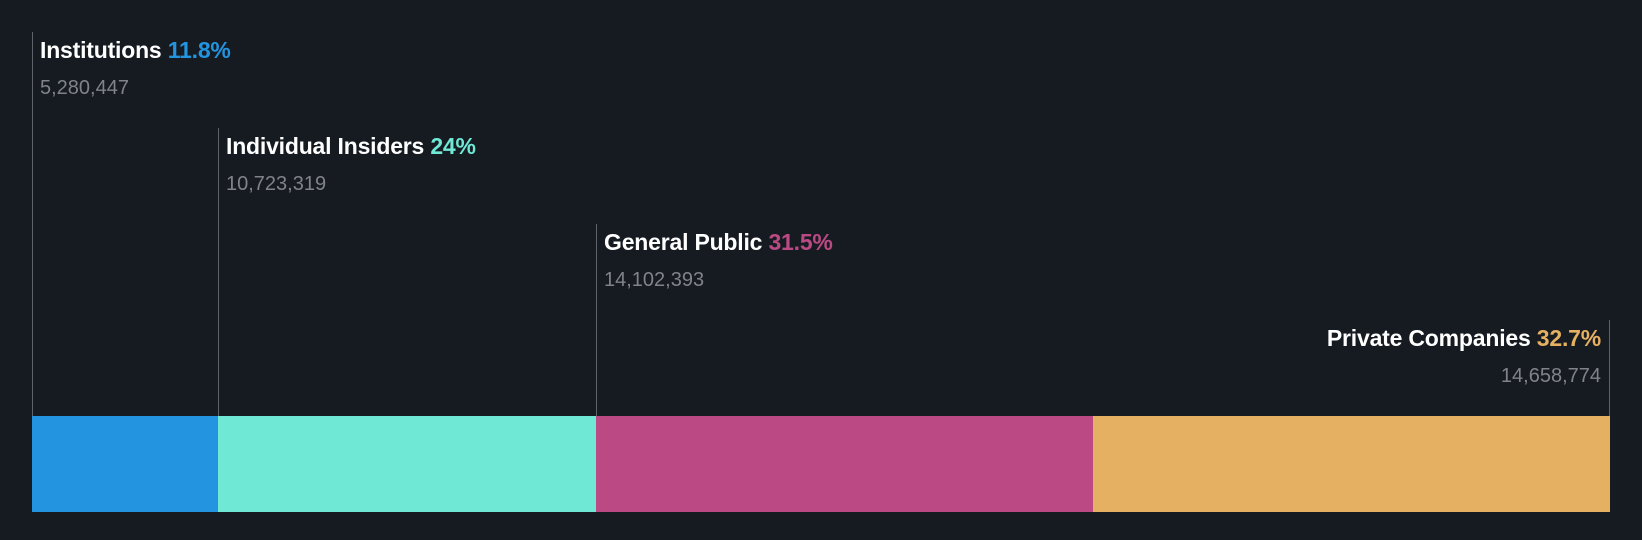 The width and height of the screenshot is (1642, 540). I want to click on leader-line-private-companies, so click(1609, 368).